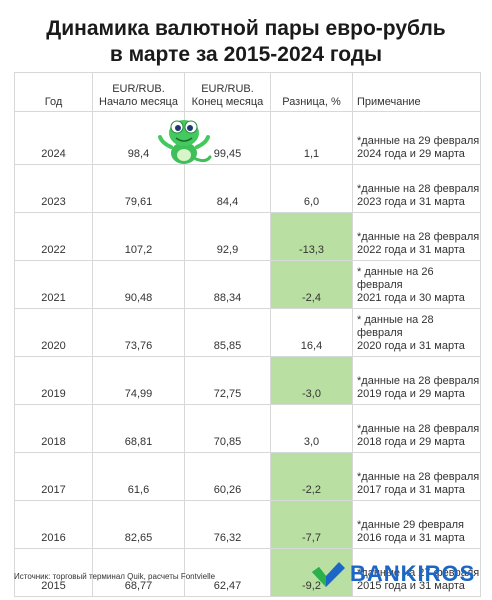 This screenshot has height=600, width=492. Describe the element at coordinates (53, 236) in the screenshot. I see `year-cell: 2022` at that location.